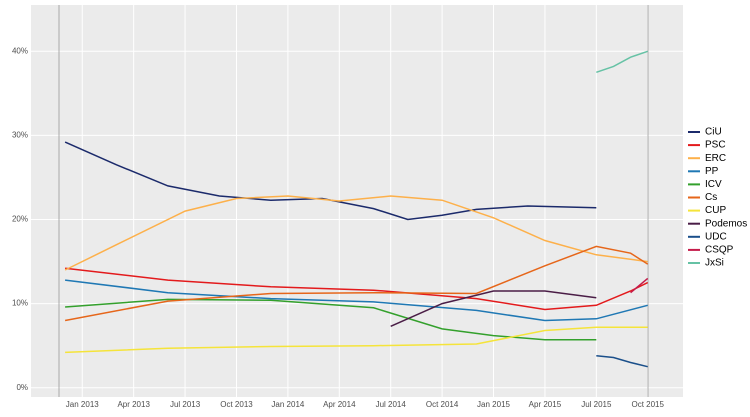 The height and width of the screenshot is (417, 750). I want to click on x-tick-label: Apr 2015, so click(545, 404).